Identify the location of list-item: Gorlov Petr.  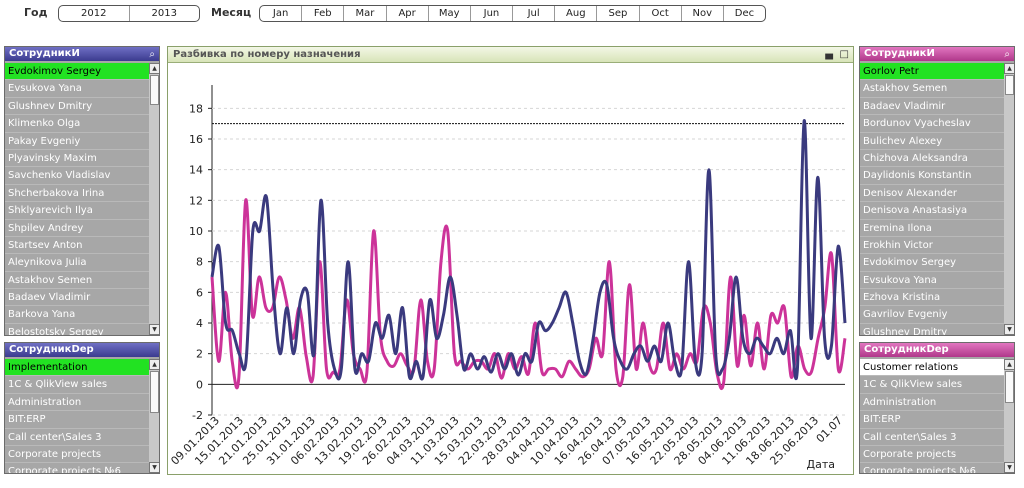
(932, 72).